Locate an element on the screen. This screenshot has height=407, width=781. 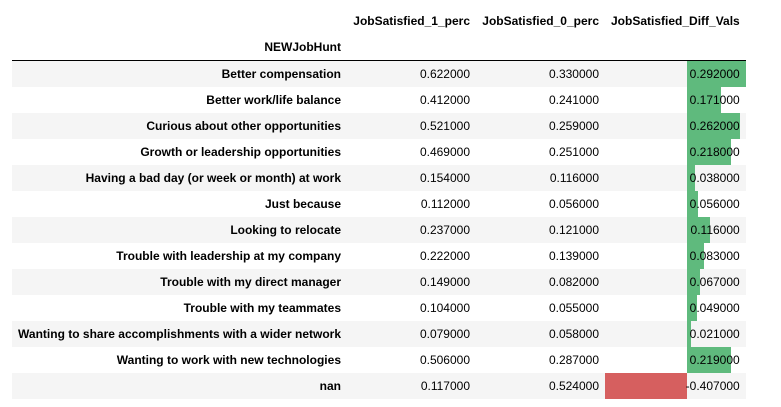
diff-value-label: 0.021000 is located at coordinates (714, 334).